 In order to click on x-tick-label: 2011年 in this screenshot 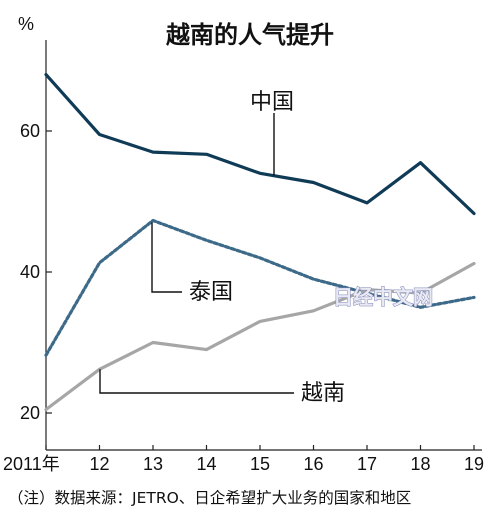, I will do `click(31, 464)`.